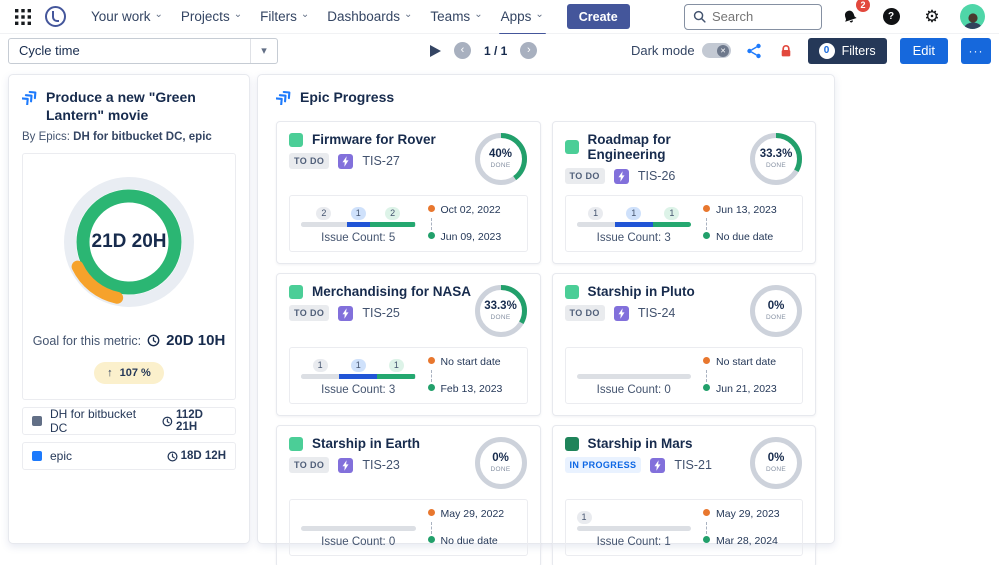 This screenshot has height=565, width=999. I want to click on issue-key: TIS-23, so click(381, 465).